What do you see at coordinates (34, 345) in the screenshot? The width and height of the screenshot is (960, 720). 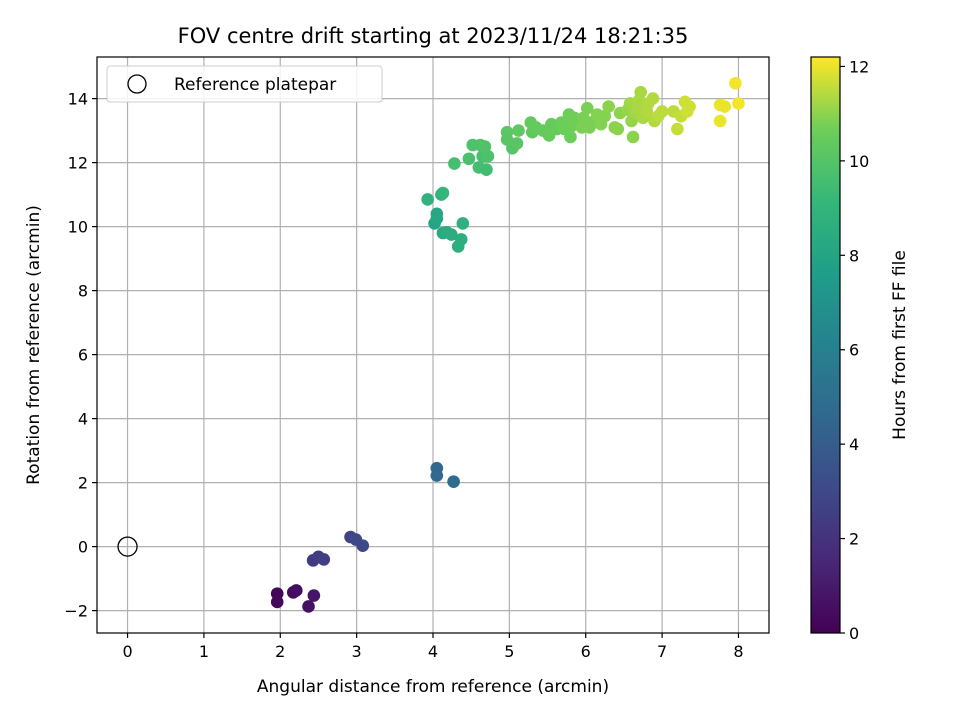 I see `y-axis-label: Rotation from reference (arcmin)` at bounding box center [34, 345].